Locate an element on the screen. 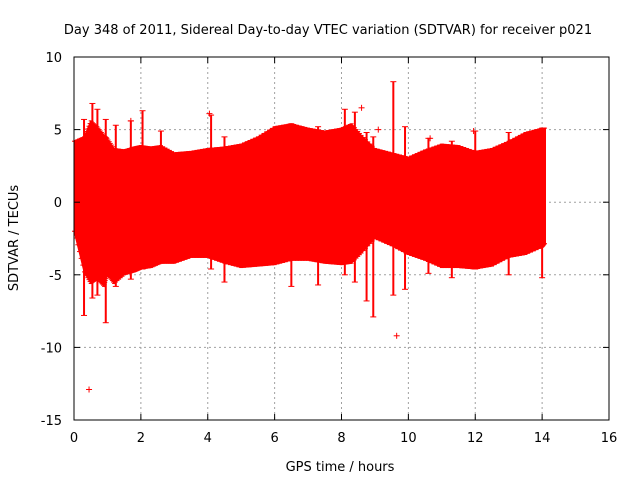 The height and width of the screenshot is (480, 640). y-tick-label: -15 is located at coordinates (51, 421).